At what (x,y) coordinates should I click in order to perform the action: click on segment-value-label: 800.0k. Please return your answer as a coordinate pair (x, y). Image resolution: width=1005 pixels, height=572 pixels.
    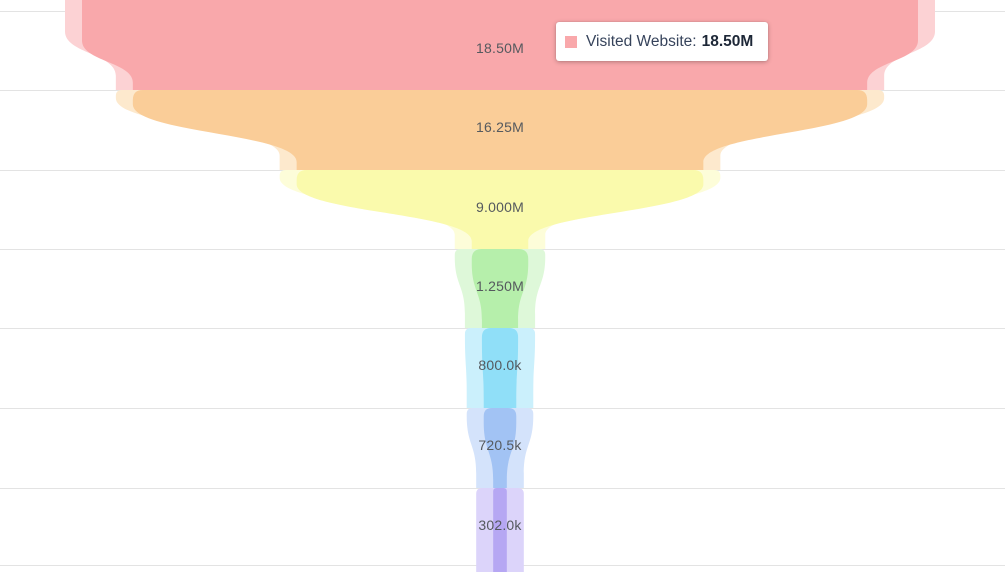
    Looking at the image, I should click on (500, 365).